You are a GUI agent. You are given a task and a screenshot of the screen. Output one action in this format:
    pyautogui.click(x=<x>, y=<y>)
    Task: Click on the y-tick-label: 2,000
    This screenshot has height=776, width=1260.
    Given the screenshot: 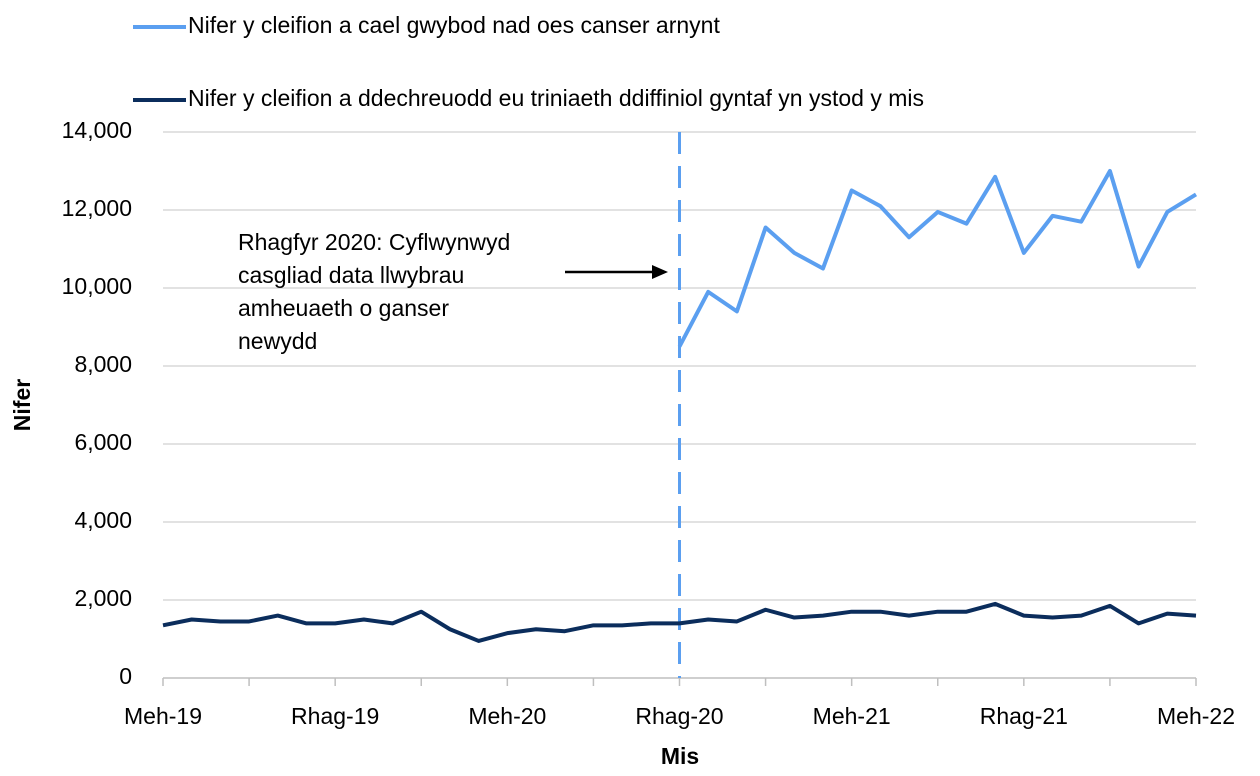 What is the action you would take?
    pyautogui.click(x=103, y=598)
    